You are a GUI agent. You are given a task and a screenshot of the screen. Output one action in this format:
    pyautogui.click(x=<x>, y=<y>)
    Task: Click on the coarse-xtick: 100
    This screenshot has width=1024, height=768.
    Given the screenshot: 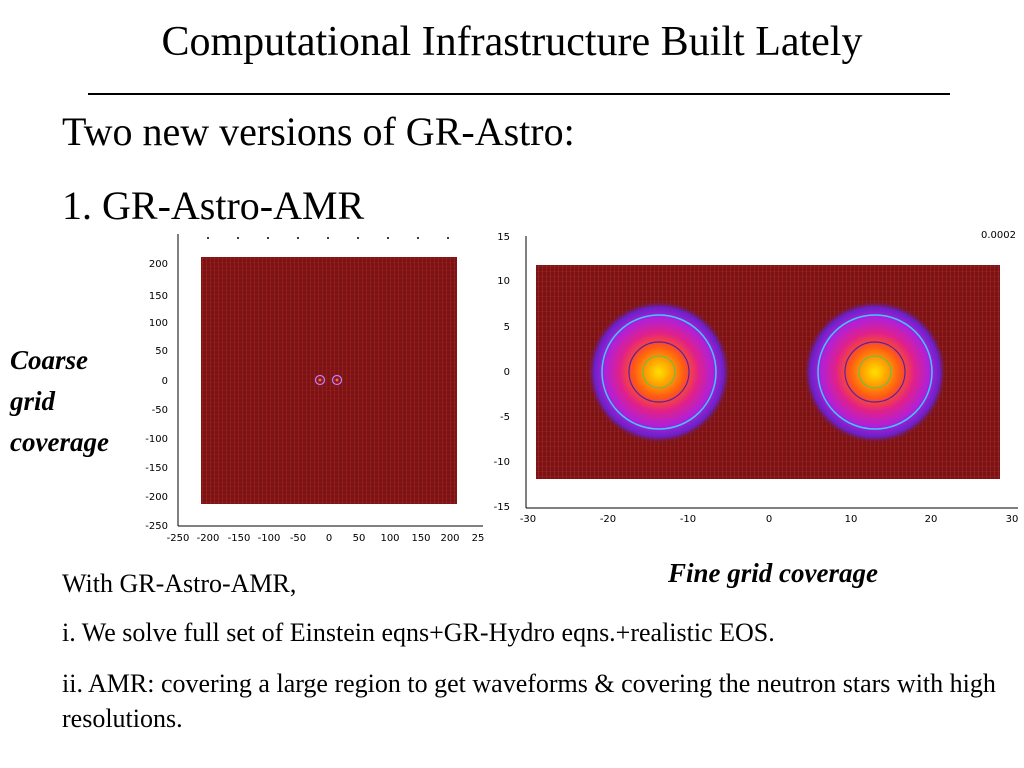 What is the action you would take?
    pyautogui.click(x=389, y=538)
    